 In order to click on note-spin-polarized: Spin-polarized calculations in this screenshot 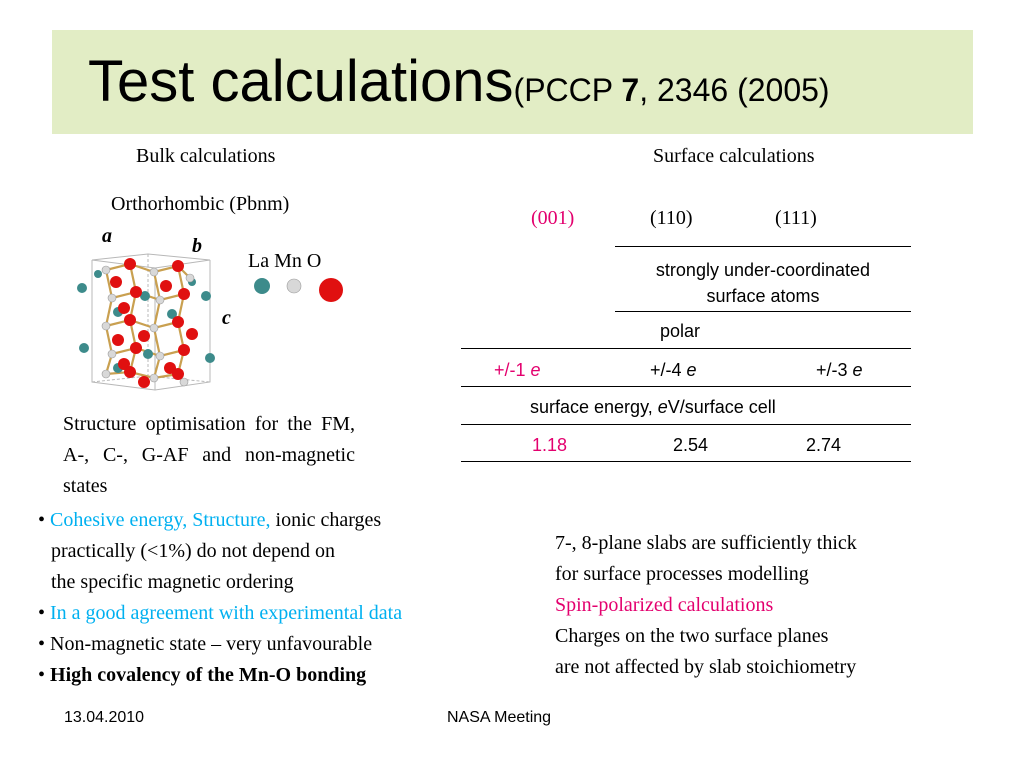, I will do `click(664, 605)`.